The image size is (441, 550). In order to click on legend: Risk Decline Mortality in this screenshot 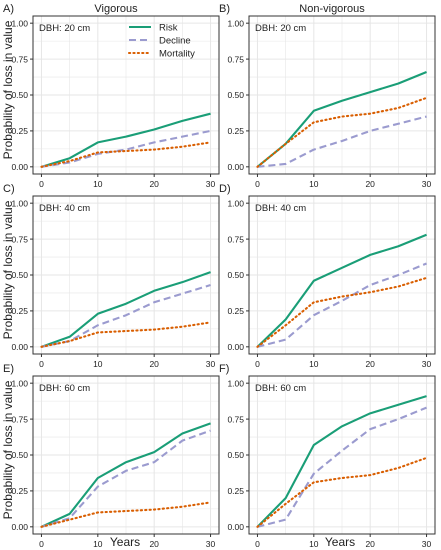, I will do `click(161, 40)`.